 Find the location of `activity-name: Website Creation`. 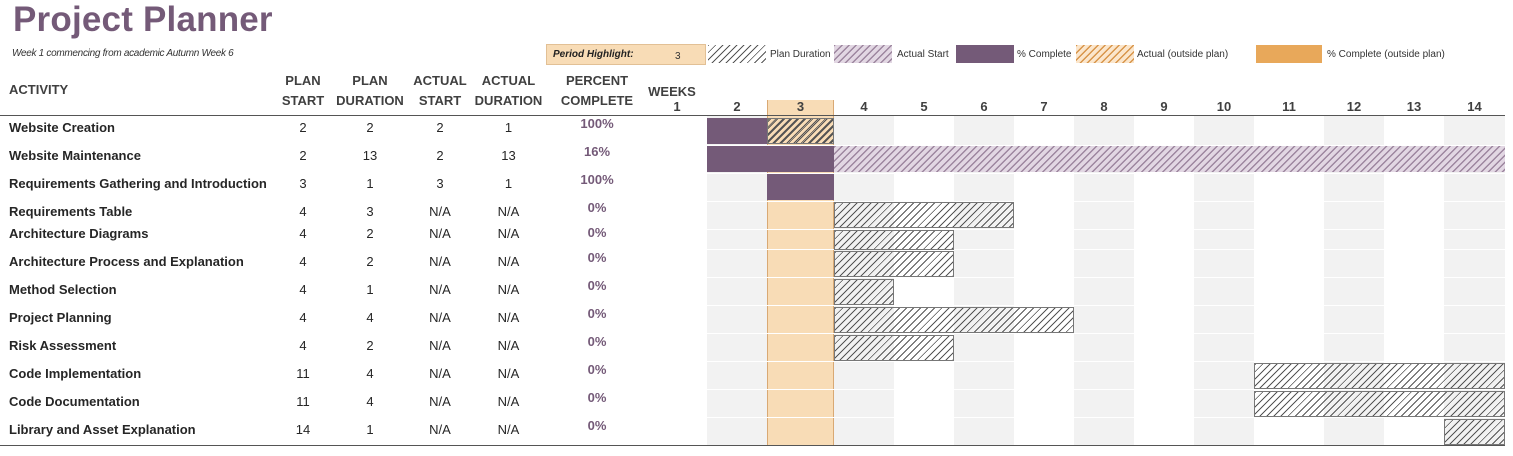

activity-name: Website Creation is located at coordinates (62, 127).